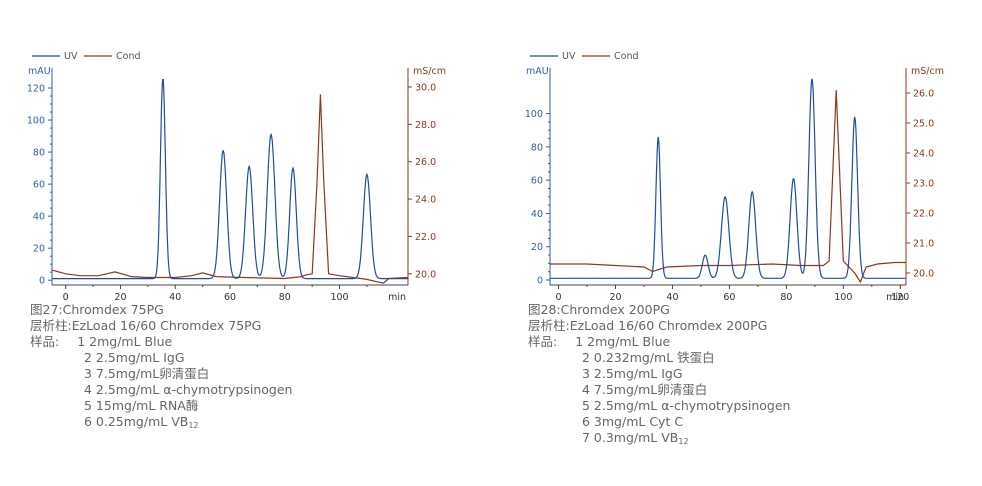 The width and height of the screenshot is (982, 486). I want to click on sample-item: 7 0.3mg/mL VB12, so click(659, 438).